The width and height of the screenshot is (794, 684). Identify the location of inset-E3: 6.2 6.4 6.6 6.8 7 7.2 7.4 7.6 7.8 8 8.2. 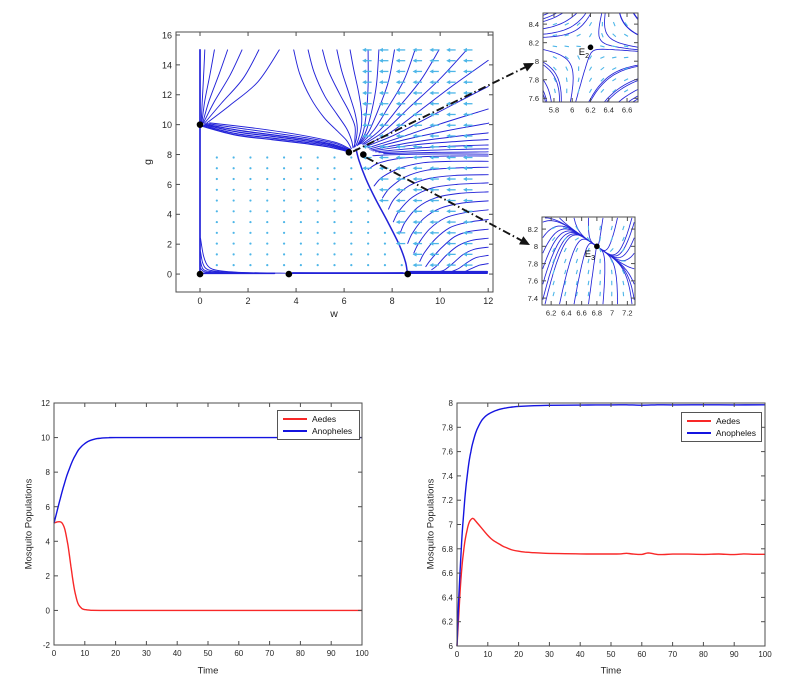
(582, 267).